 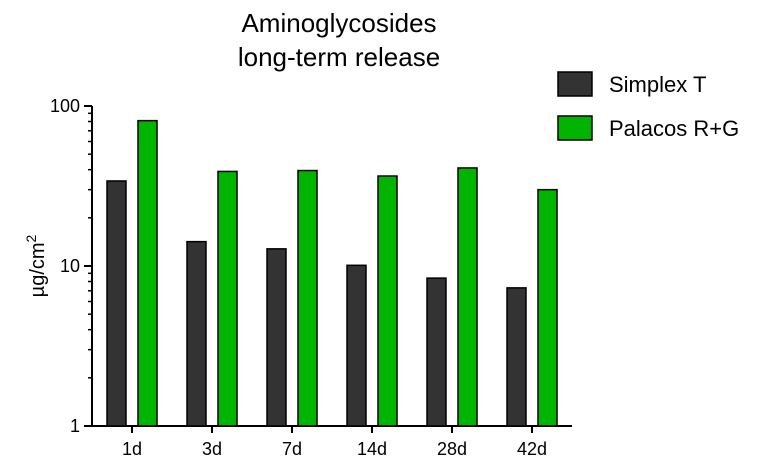 What do you see at coordinates (147, 273) in the screenshot?
I see `bar-palacos-r-g-1d` at bounding box center [147, 273].